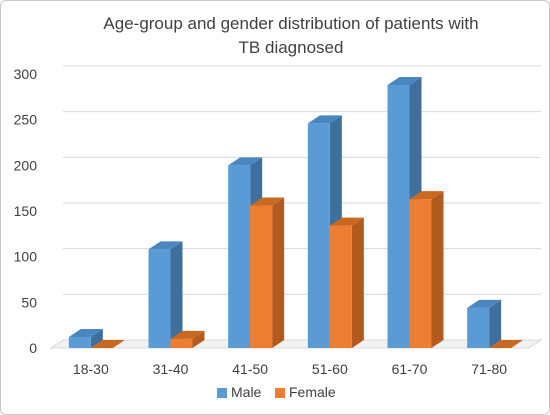 The image size is (550, 415). Describe the element at coordinates (26, 257) in the screenshot. I see `y-tick-label: 100` at that location.